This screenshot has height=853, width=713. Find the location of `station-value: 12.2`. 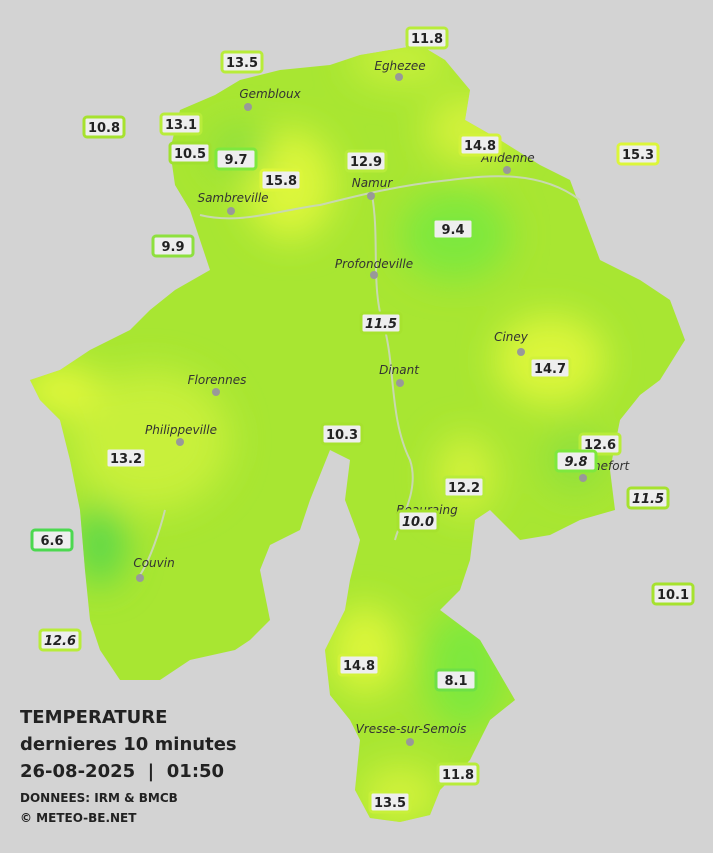

station-value: 12.2 is located at coordinates (464, 488).